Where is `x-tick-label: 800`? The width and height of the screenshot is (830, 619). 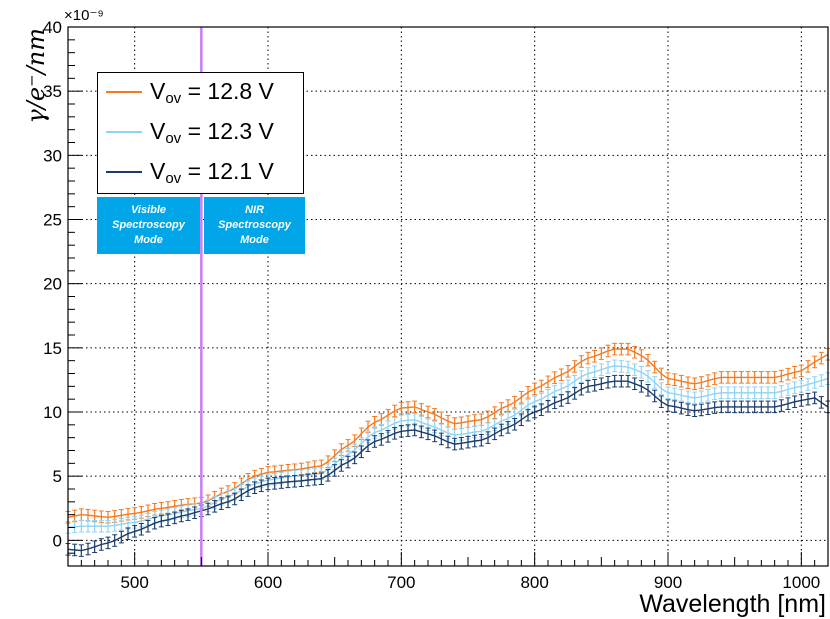
x-tick-label: 800 is located at coordinates (534, 582).